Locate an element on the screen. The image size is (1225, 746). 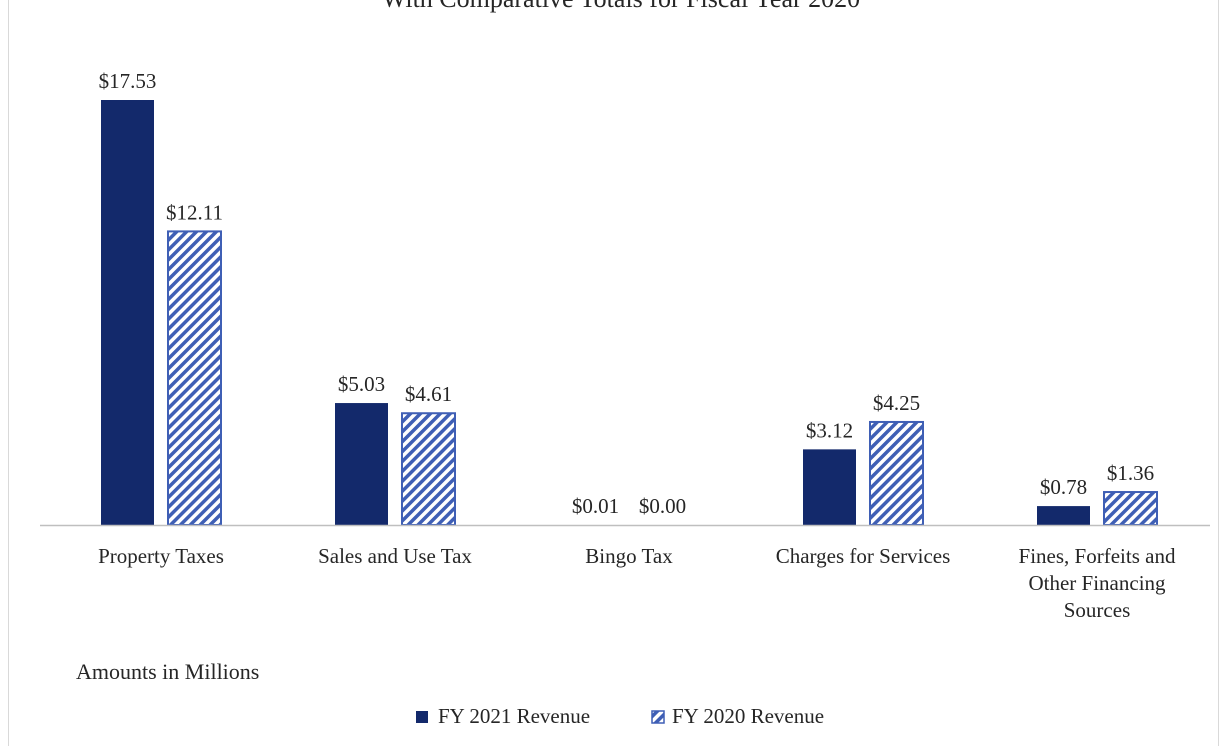
category-label-bingo-tax: Bingo Tax is located at coordinates (629, 556).